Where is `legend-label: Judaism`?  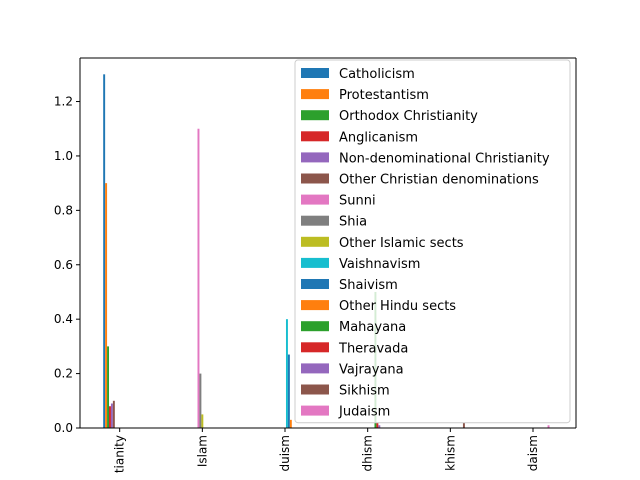
legend-label: Judaism is located at coordinates (364, 412).